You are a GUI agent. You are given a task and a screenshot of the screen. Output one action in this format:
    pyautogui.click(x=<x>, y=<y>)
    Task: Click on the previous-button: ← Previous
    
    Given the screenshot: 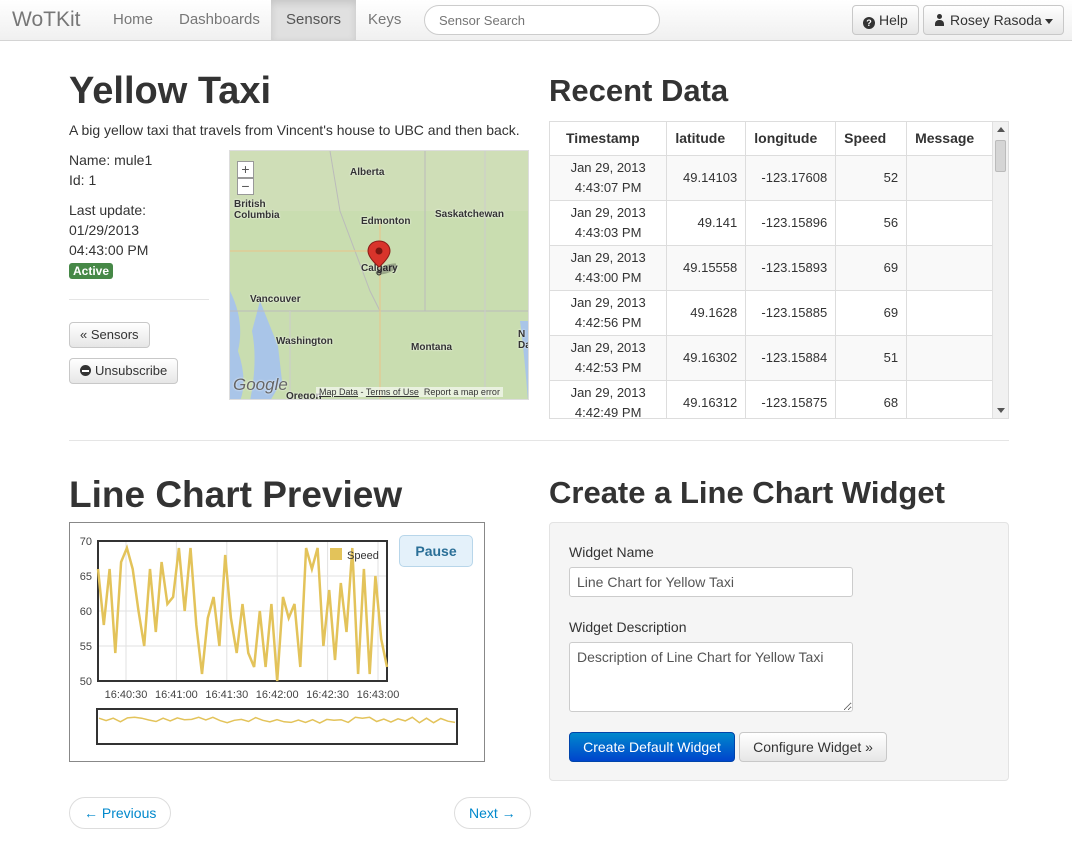 What is the action you would take?
    pyautogui.click(x=120, y=813)
    